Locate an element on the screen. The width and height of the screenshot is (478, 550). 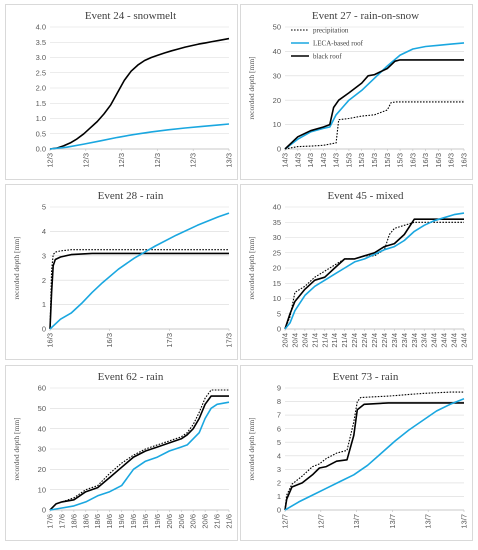
y-tick-label: 4 is located at coordinates (279, 455).